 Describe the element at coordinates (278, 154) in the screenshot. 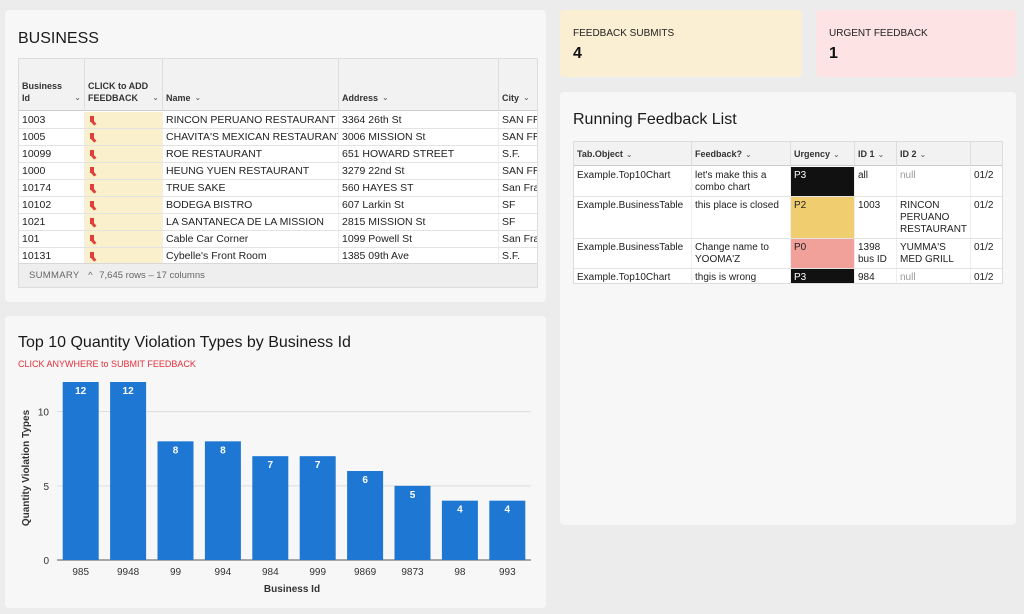

I see `table-row: 10099 ROE RESTAURANT 651 HOWARD STREET S.F.` at that location.